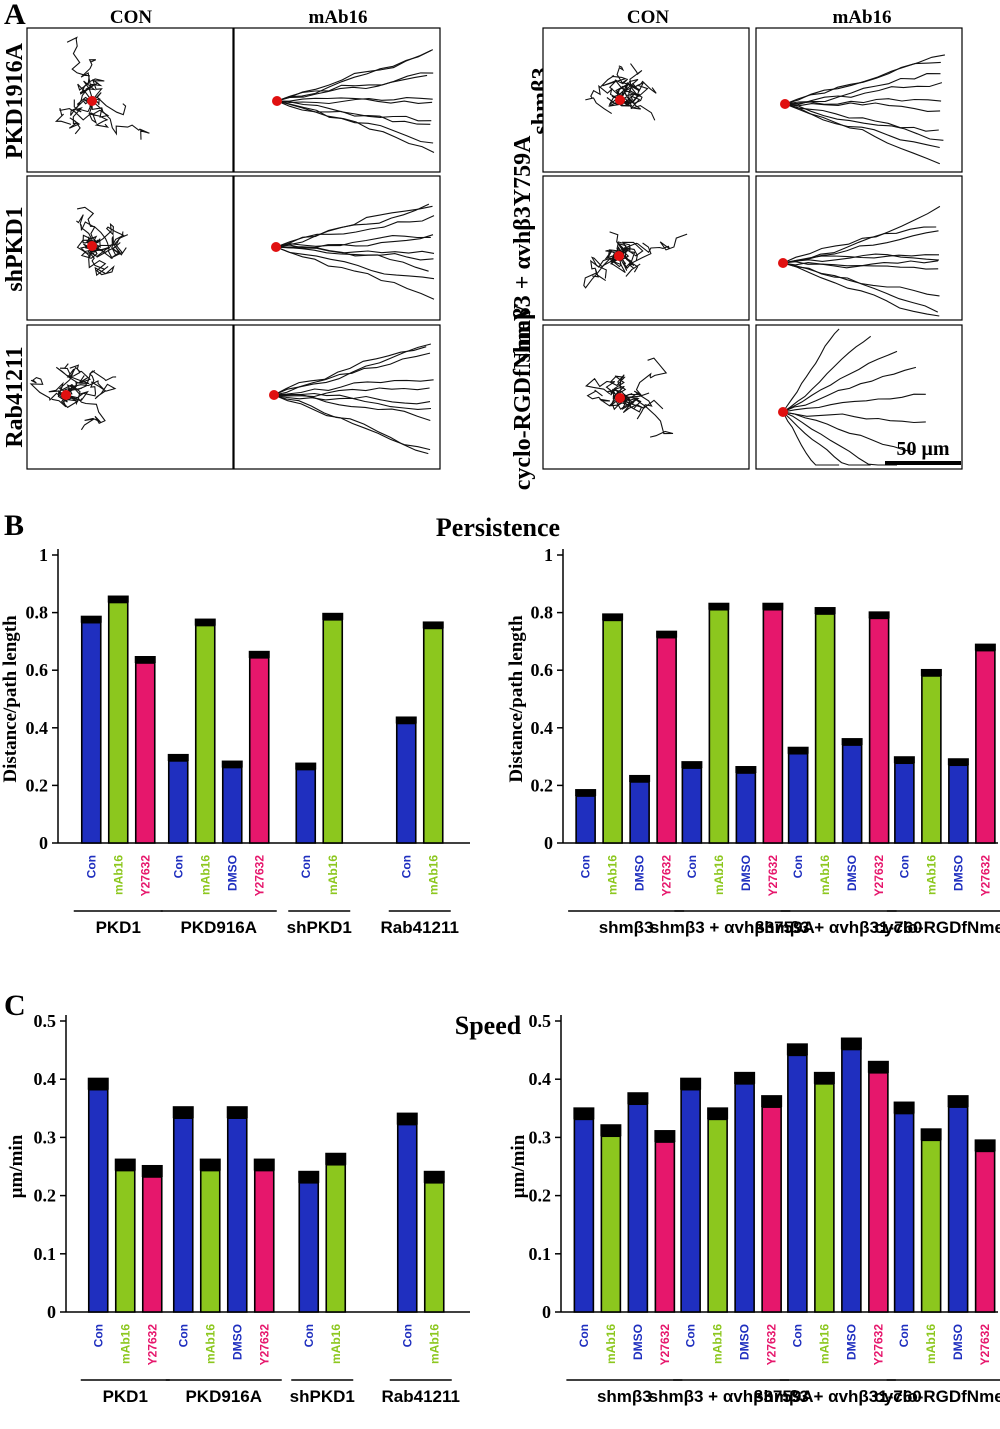 The image size is (1000, 1429). I want to click on group-label: PKD1, so click(118, 927).